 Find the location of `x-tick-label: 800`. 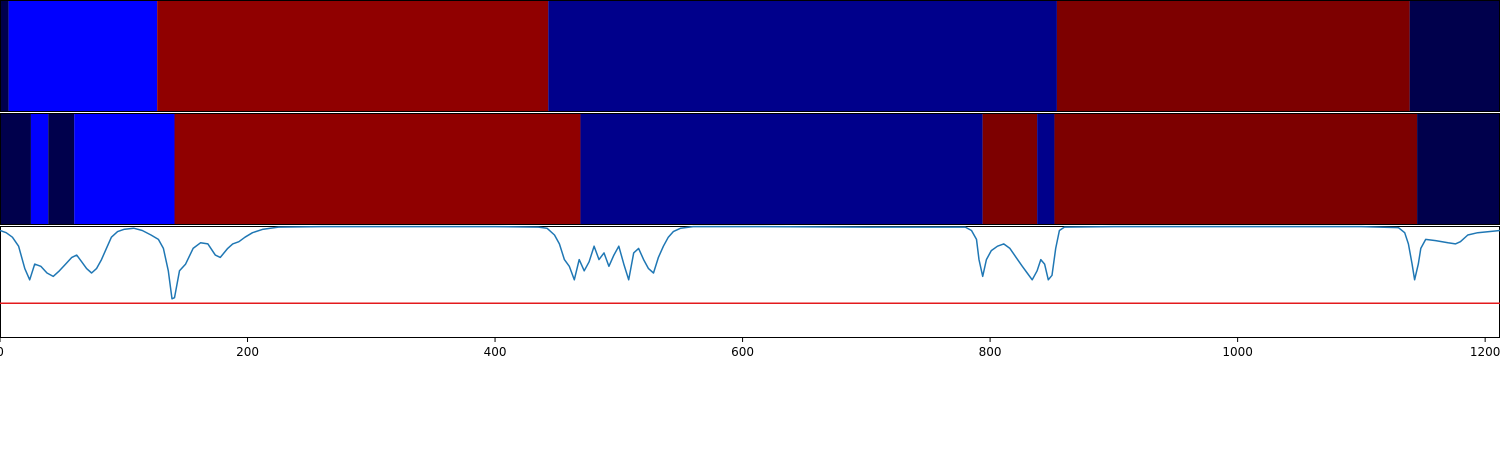

x-tick-label: 800 is located at coordinates (990, 352).